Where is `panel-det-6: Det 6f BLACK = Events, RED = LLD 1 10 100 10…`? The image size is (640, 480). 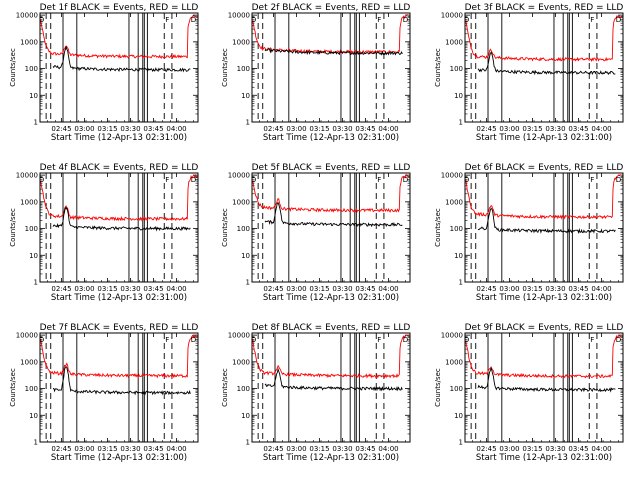
panel-det-6: Det 6f BLACK = Events, RED = LLD 1 10 100 10… is located at coordinates (529, 233).